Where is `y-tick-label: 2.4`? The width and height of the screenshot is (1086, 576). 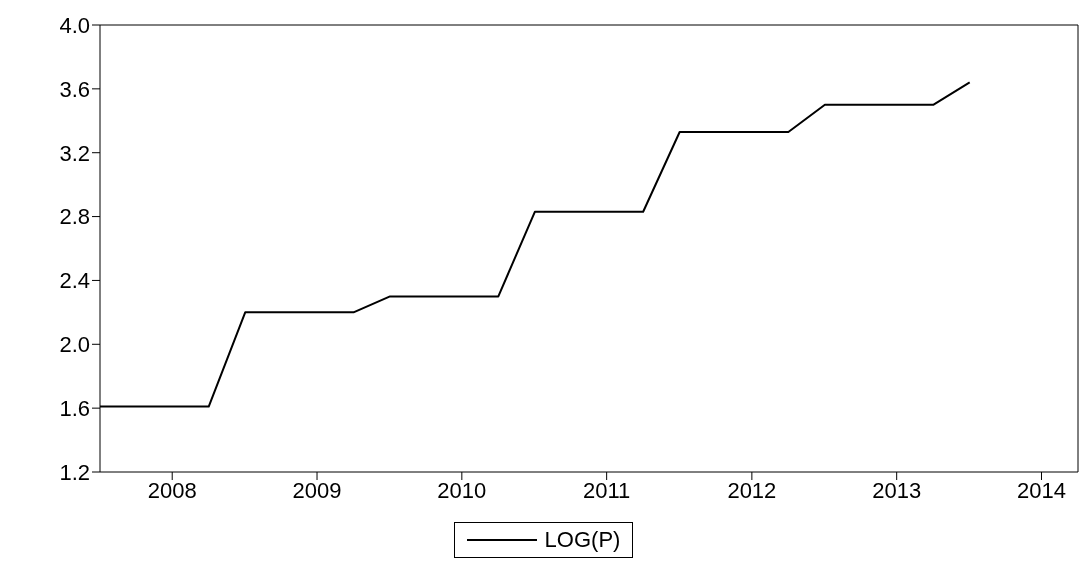
y-tick-label: 2.4 is located at coordinates (74, 281).